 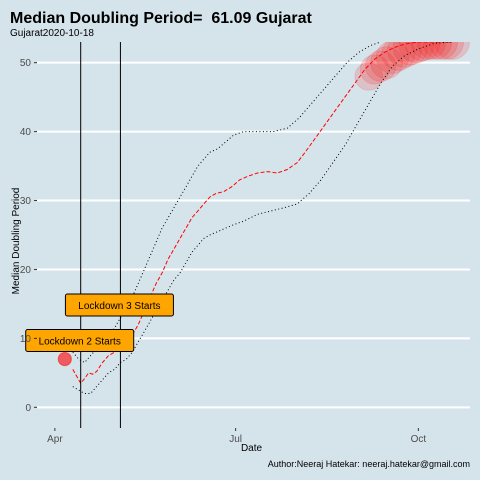 I want to click on y-tick-label: 10, so click(x=26, y=339).